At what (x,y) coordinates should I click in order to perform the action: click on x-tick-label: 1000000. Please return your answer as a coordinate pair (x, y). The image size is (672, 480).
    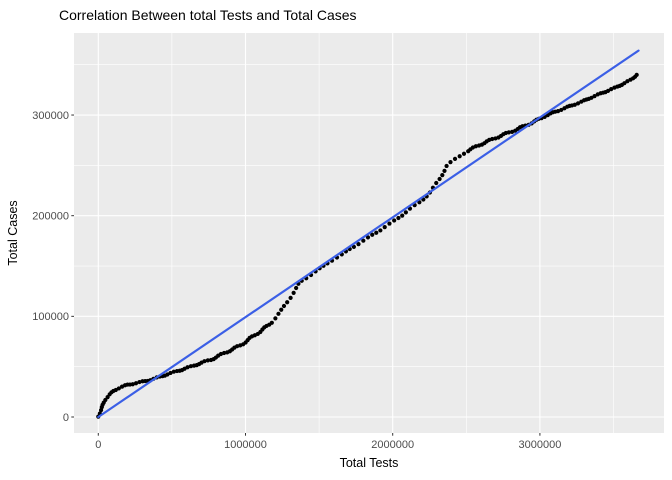
    Looking at the image, I should click on (245, 445).